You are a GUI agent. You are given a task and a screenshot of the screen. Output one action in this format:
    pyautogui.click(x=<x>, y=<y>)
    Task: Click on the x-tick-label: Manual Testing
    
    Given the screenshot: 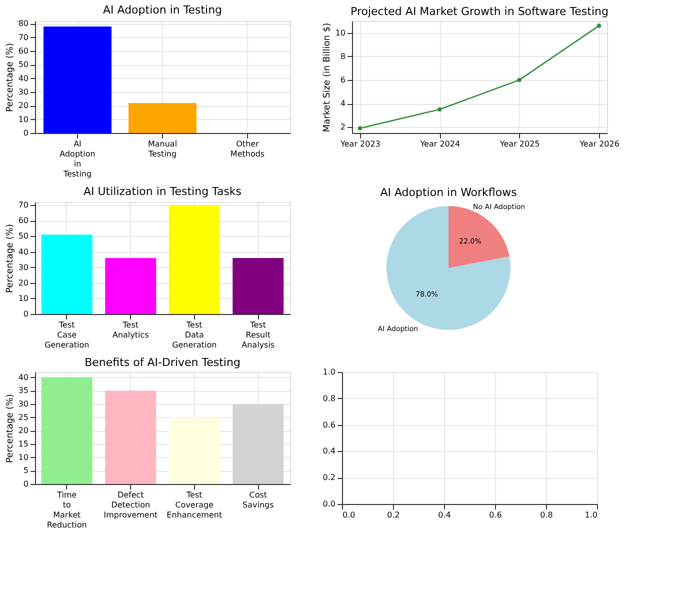 What is the action you would take?
    pyautogui.click(x=162, y=149)
    